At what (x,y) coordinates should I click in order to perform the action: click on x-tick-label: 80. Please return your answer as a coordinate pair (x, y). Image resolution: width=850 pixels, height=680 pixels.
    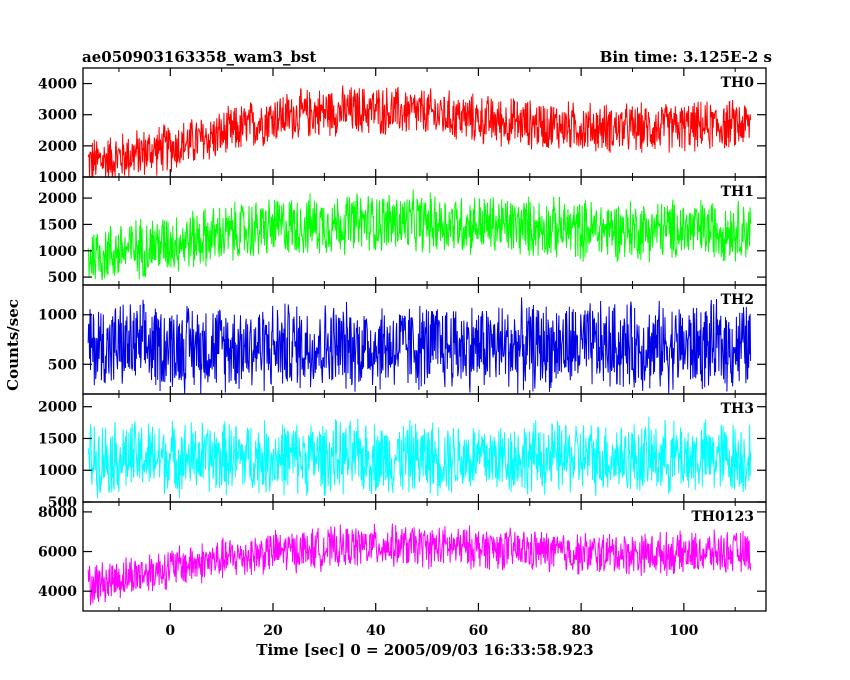
    Looking at the image, I should click on (581, 631).